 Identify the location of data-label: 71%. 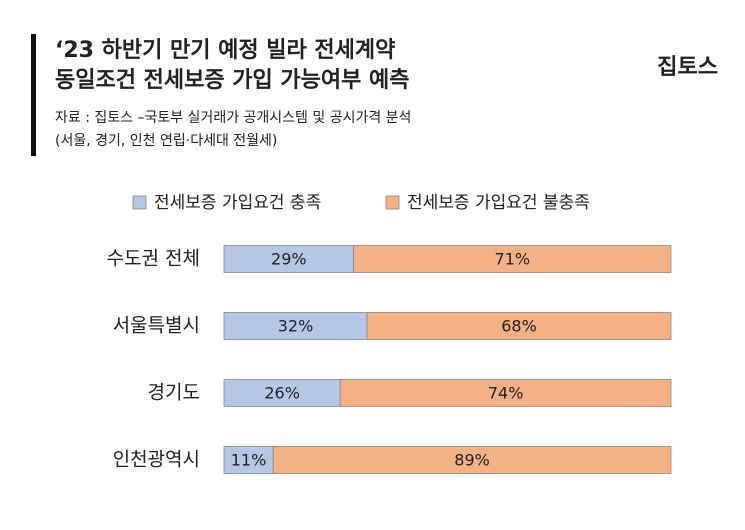
(513, 259).